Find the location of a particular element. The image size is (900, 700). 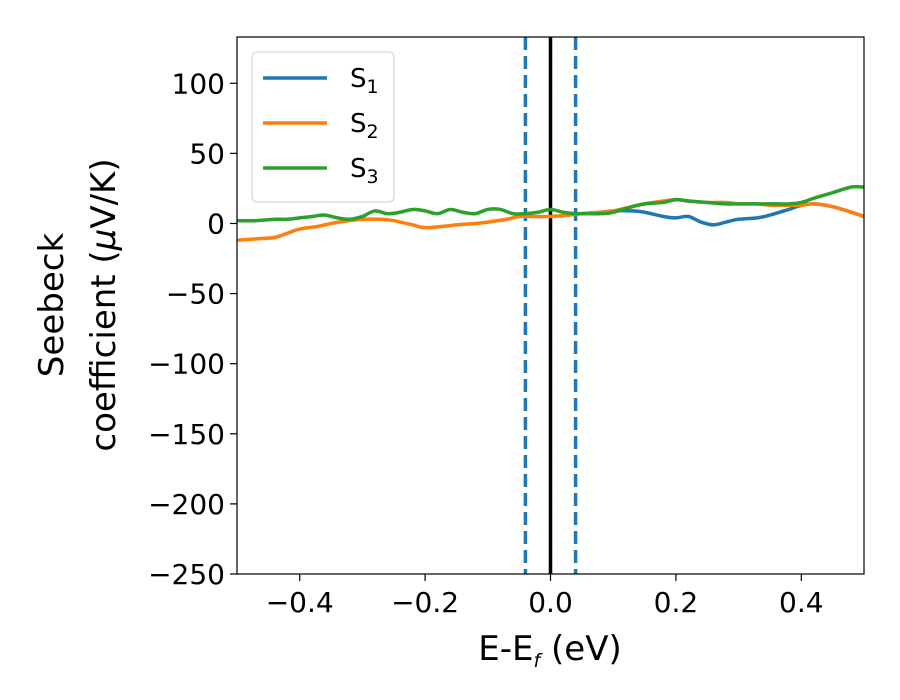

legend: S1 S2 S3 is located at coordinates (323, 127).